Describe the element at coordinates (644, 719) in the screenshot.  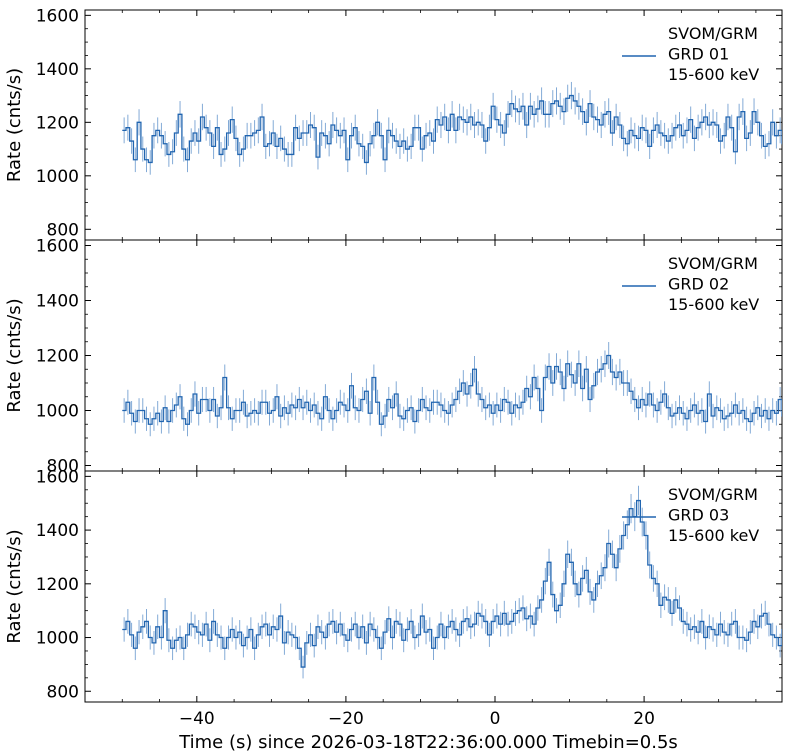
I see `x-tick-label: 20` at that location.